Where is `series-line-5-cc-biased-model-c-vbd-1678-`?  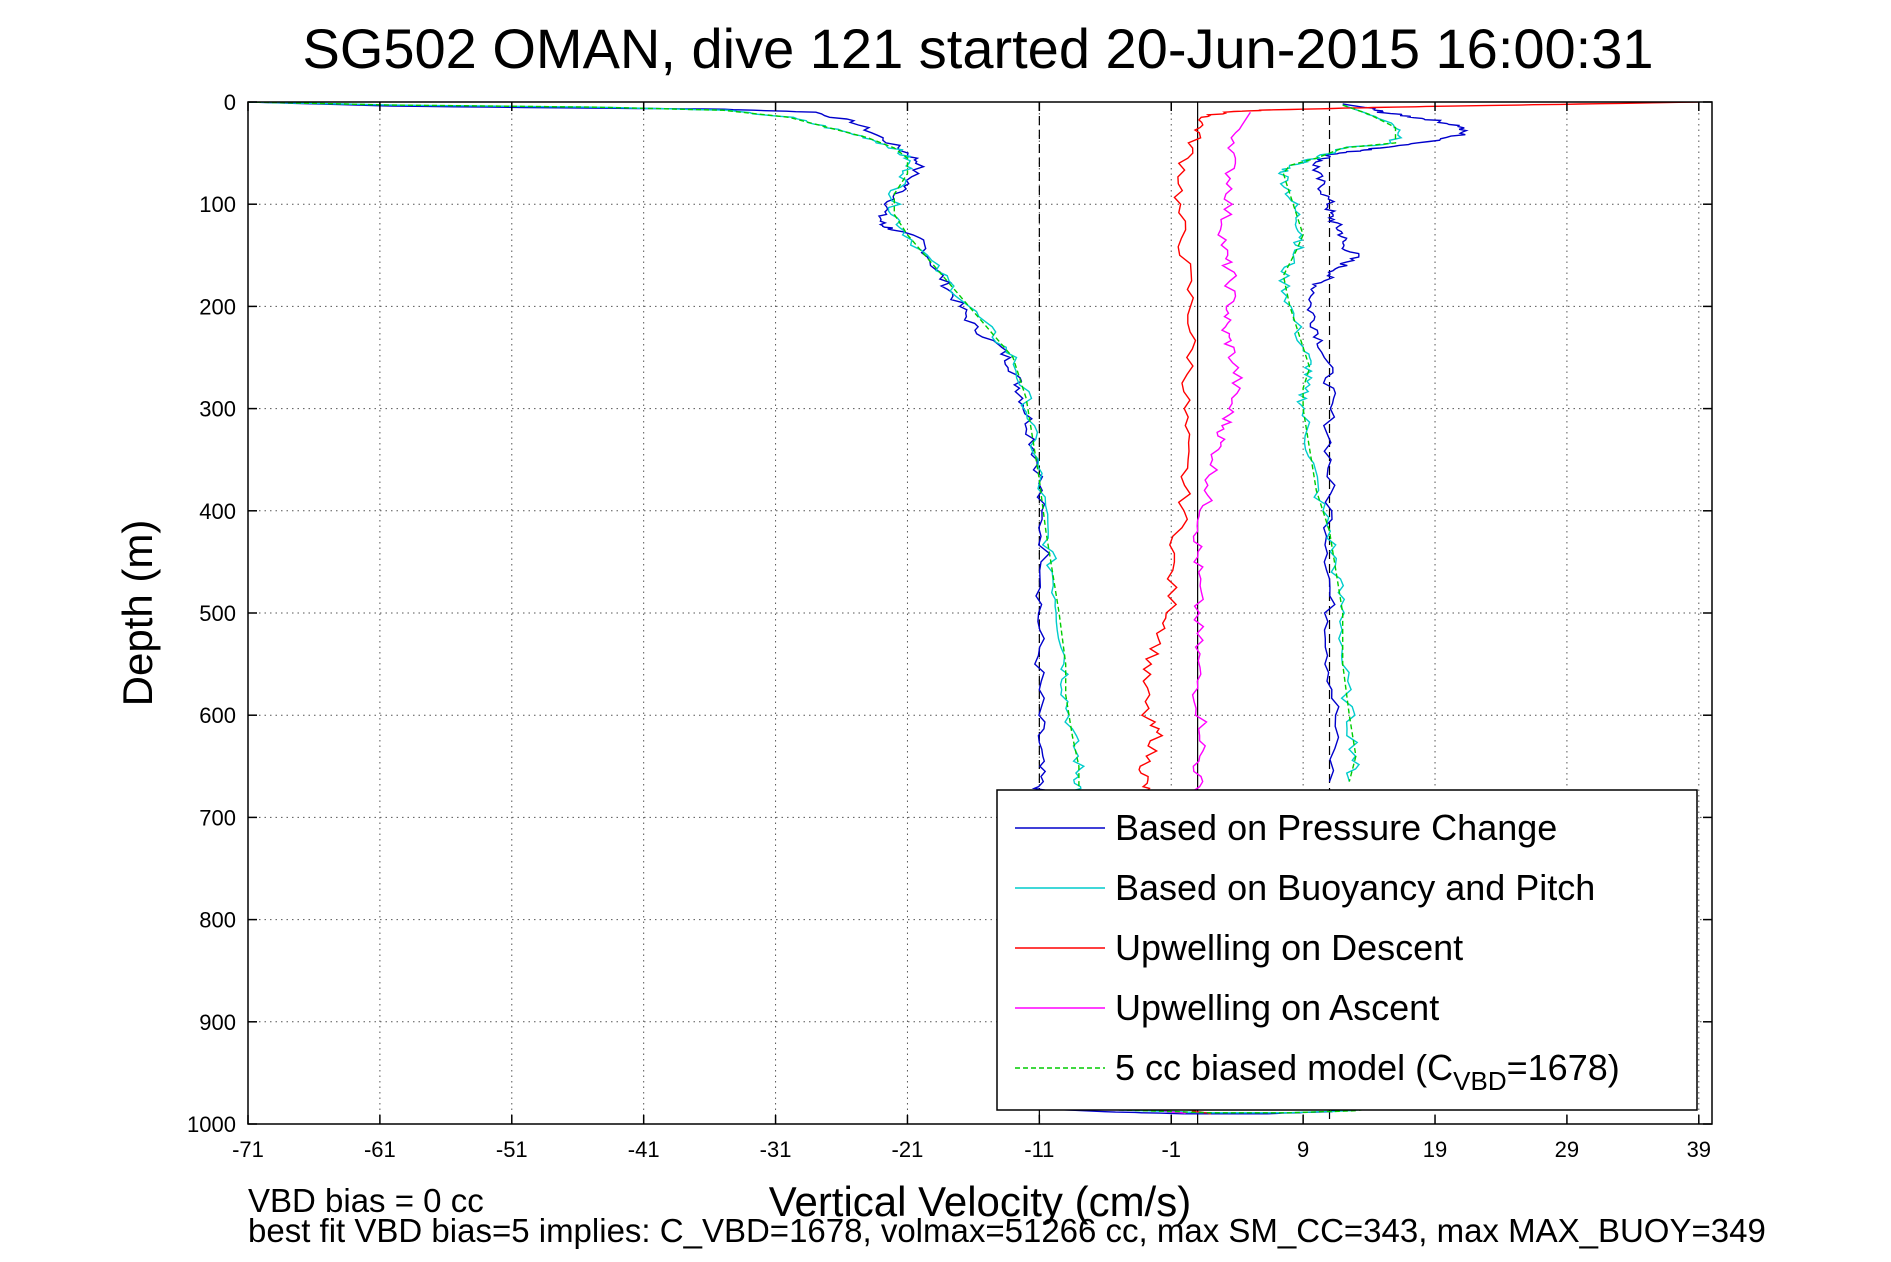 series-line-5-cc-biased-model-c-vbd-1678- is located at coordinates (1339, 443).